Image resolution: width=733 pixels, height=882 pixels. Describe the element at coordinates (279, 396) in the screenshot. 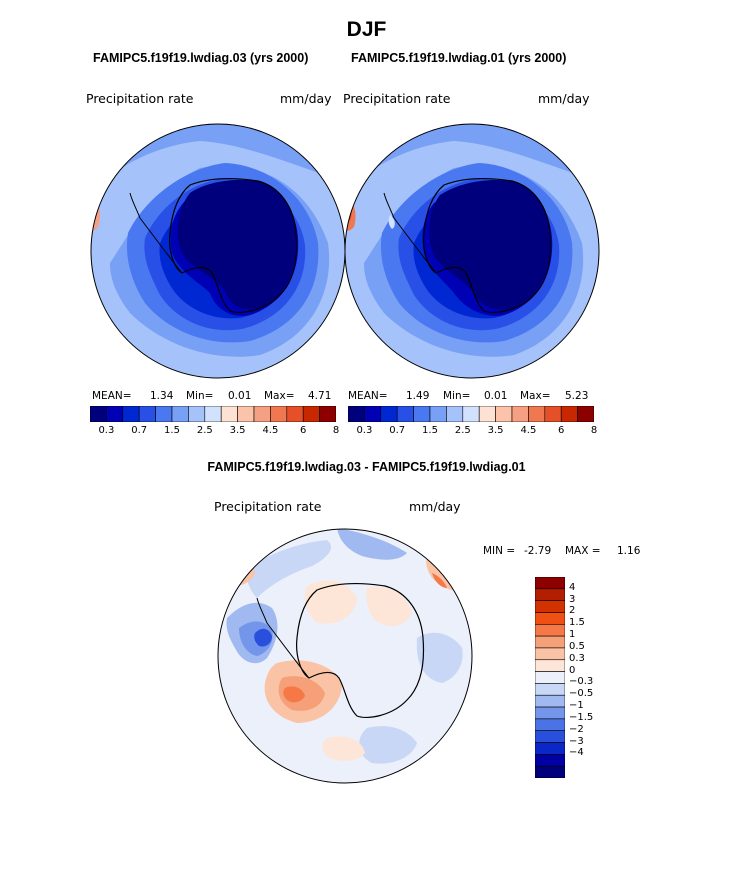

I see `max-label-left: Max=` at that location.